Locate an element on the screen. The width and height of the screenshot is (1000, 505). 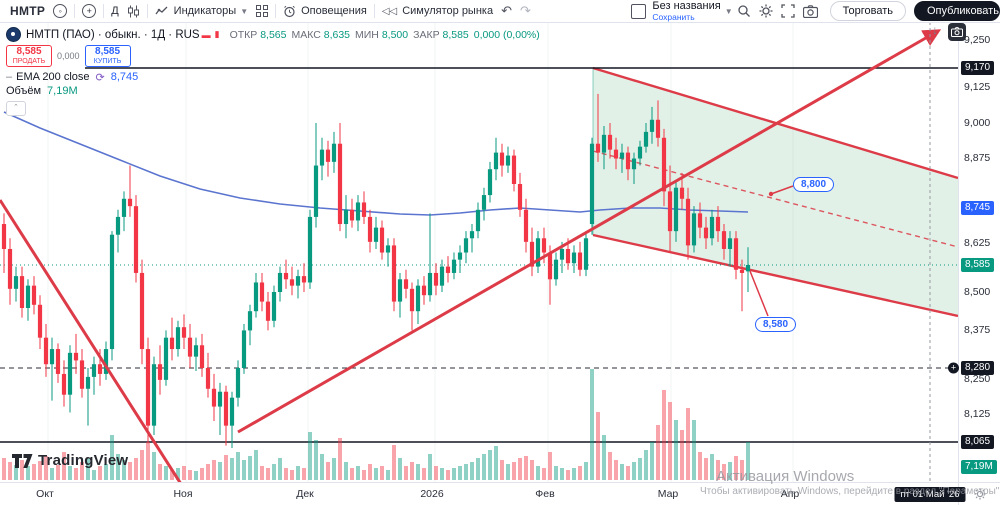
bar-style-mini-icon: ▮ is located at coordinates (217, 34).